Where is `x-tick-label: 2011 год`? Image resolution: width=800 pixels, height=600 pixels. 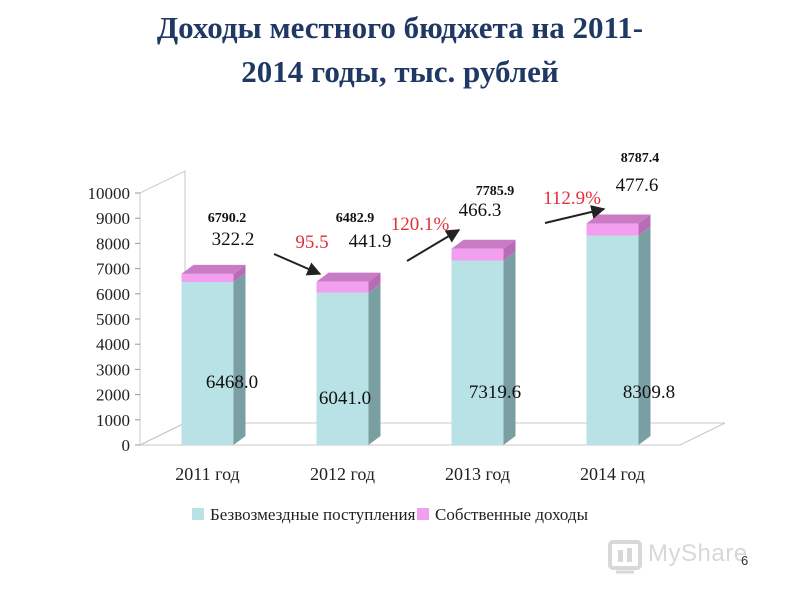 x-tick-label: 2011 год is located at coordinates (207, 474).